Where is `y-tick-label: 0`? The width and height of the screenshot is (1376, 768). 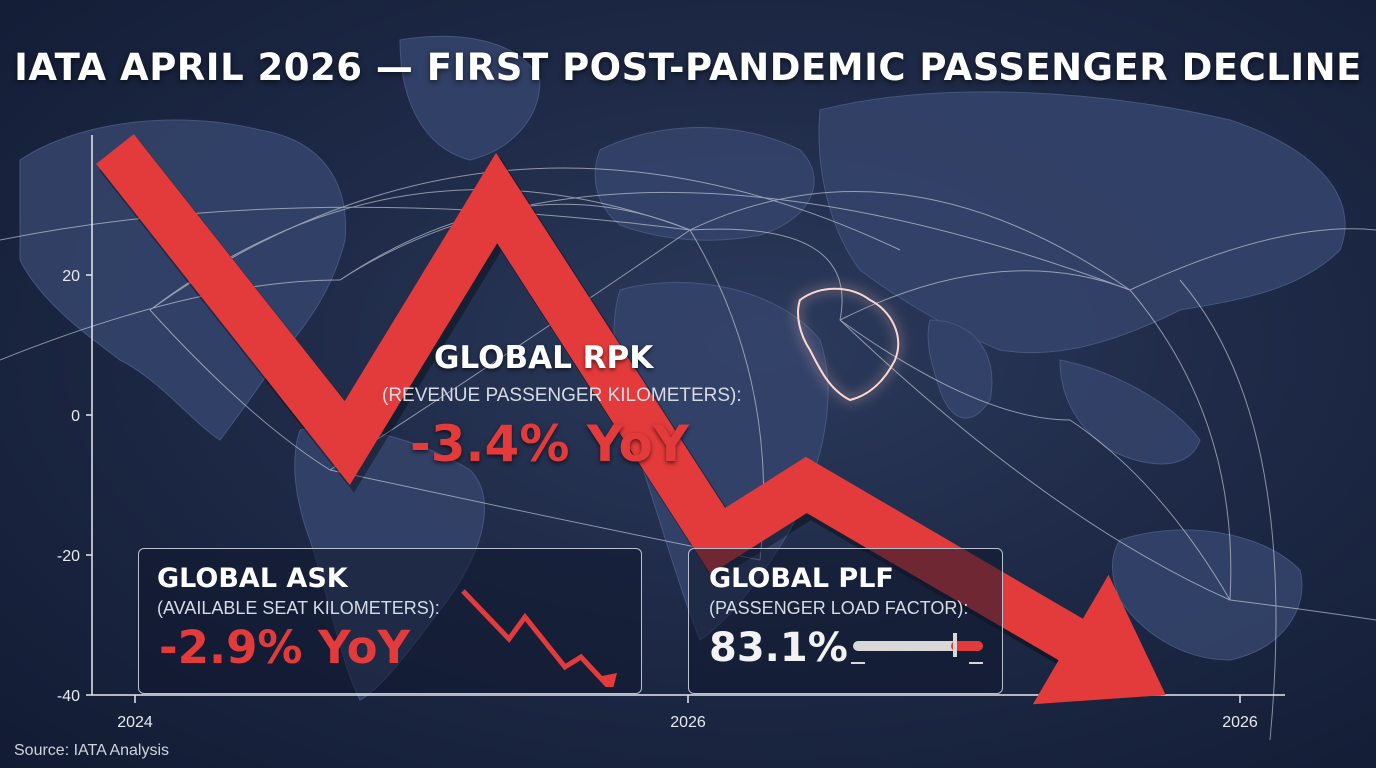
y-tick-label: 0 is located at coordinates (75, 416).